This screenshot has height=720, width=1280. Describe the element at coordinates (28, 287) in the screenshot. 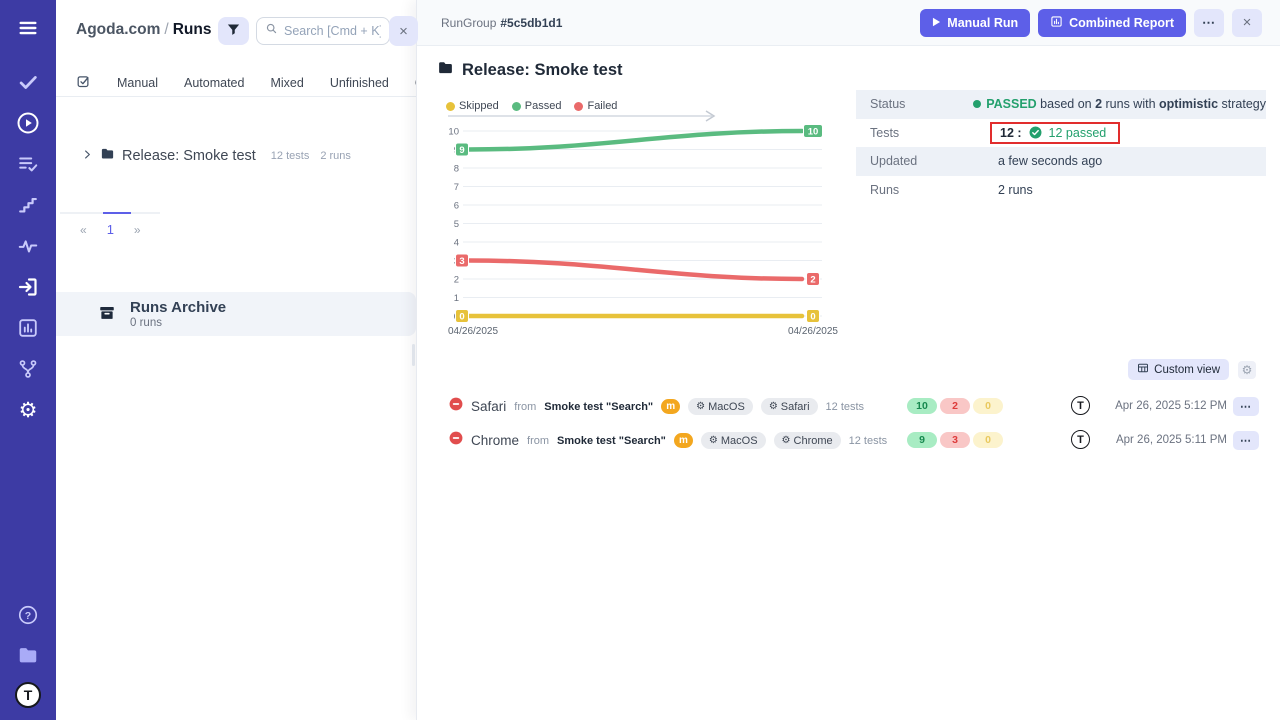

I see `import-icon` at that location.